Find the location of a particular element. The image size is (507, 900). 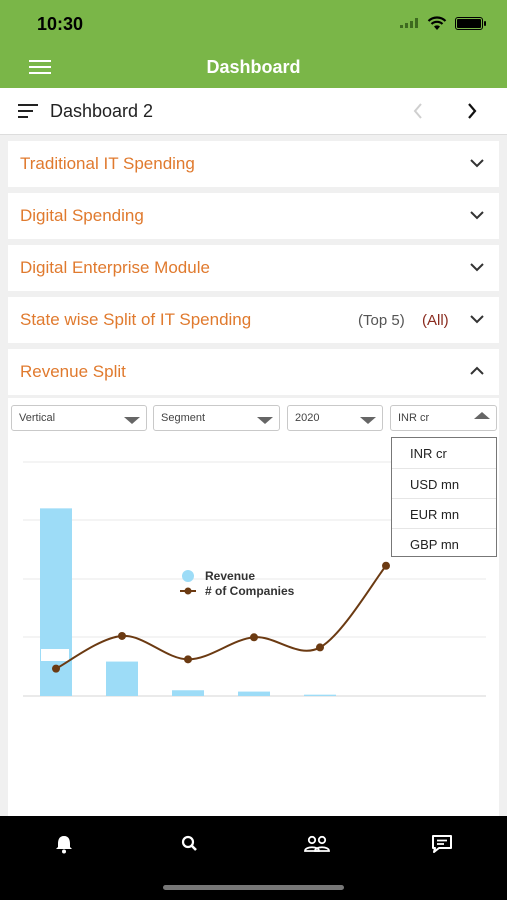

sort-lines-icon is located at coordinates (28, 111).